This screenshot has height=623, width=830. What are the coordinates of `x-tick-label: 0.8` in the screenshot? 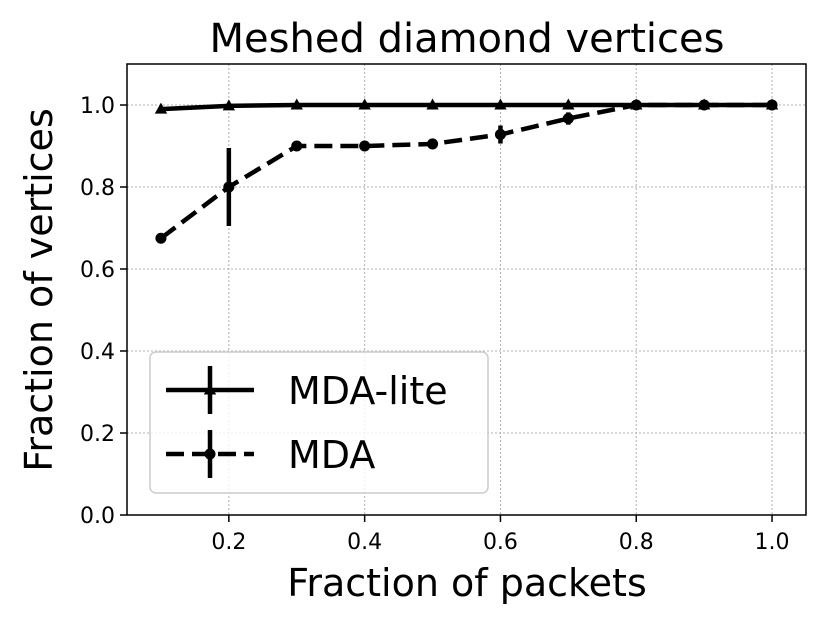 It's located at (636, 542).